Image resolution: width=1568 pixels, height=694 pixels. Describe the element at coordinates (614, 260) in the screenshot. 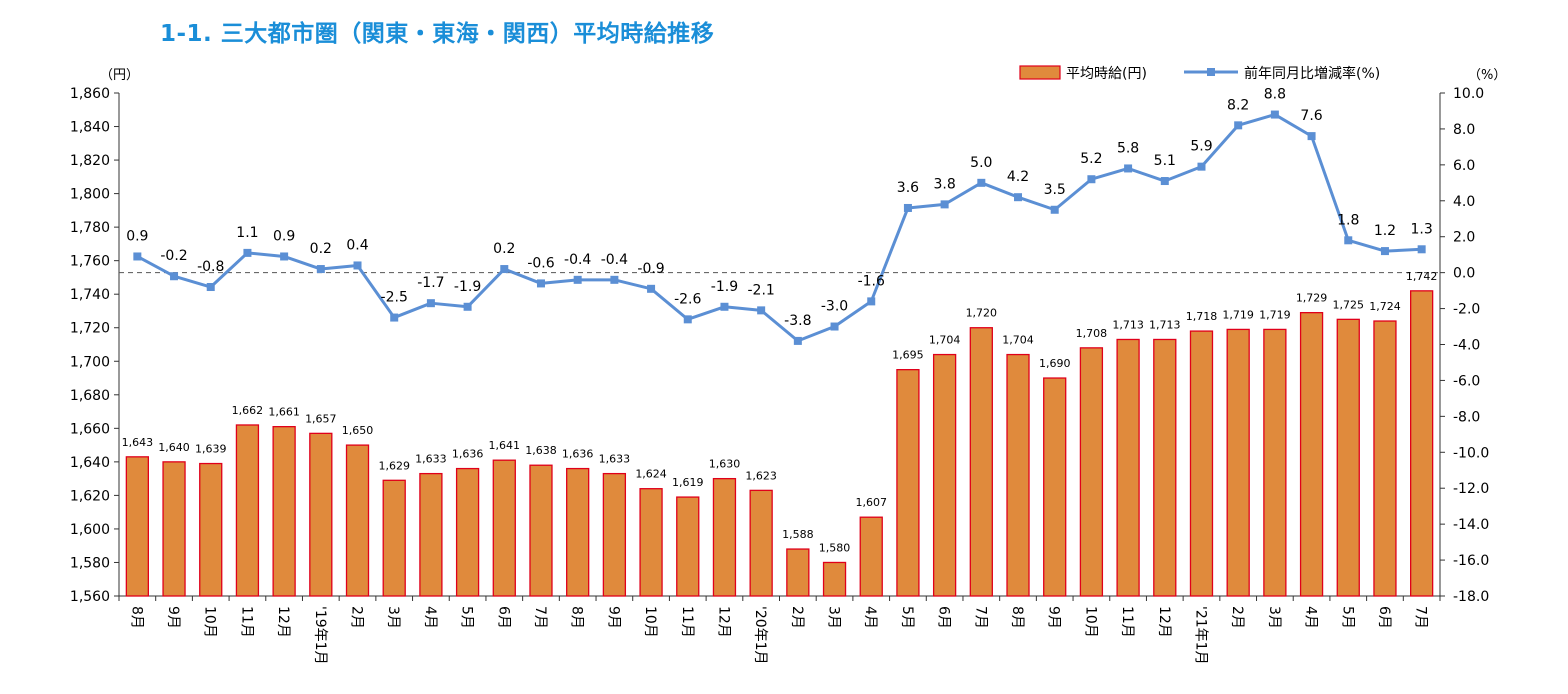

I see `line-data-label: -0.4` at that location.